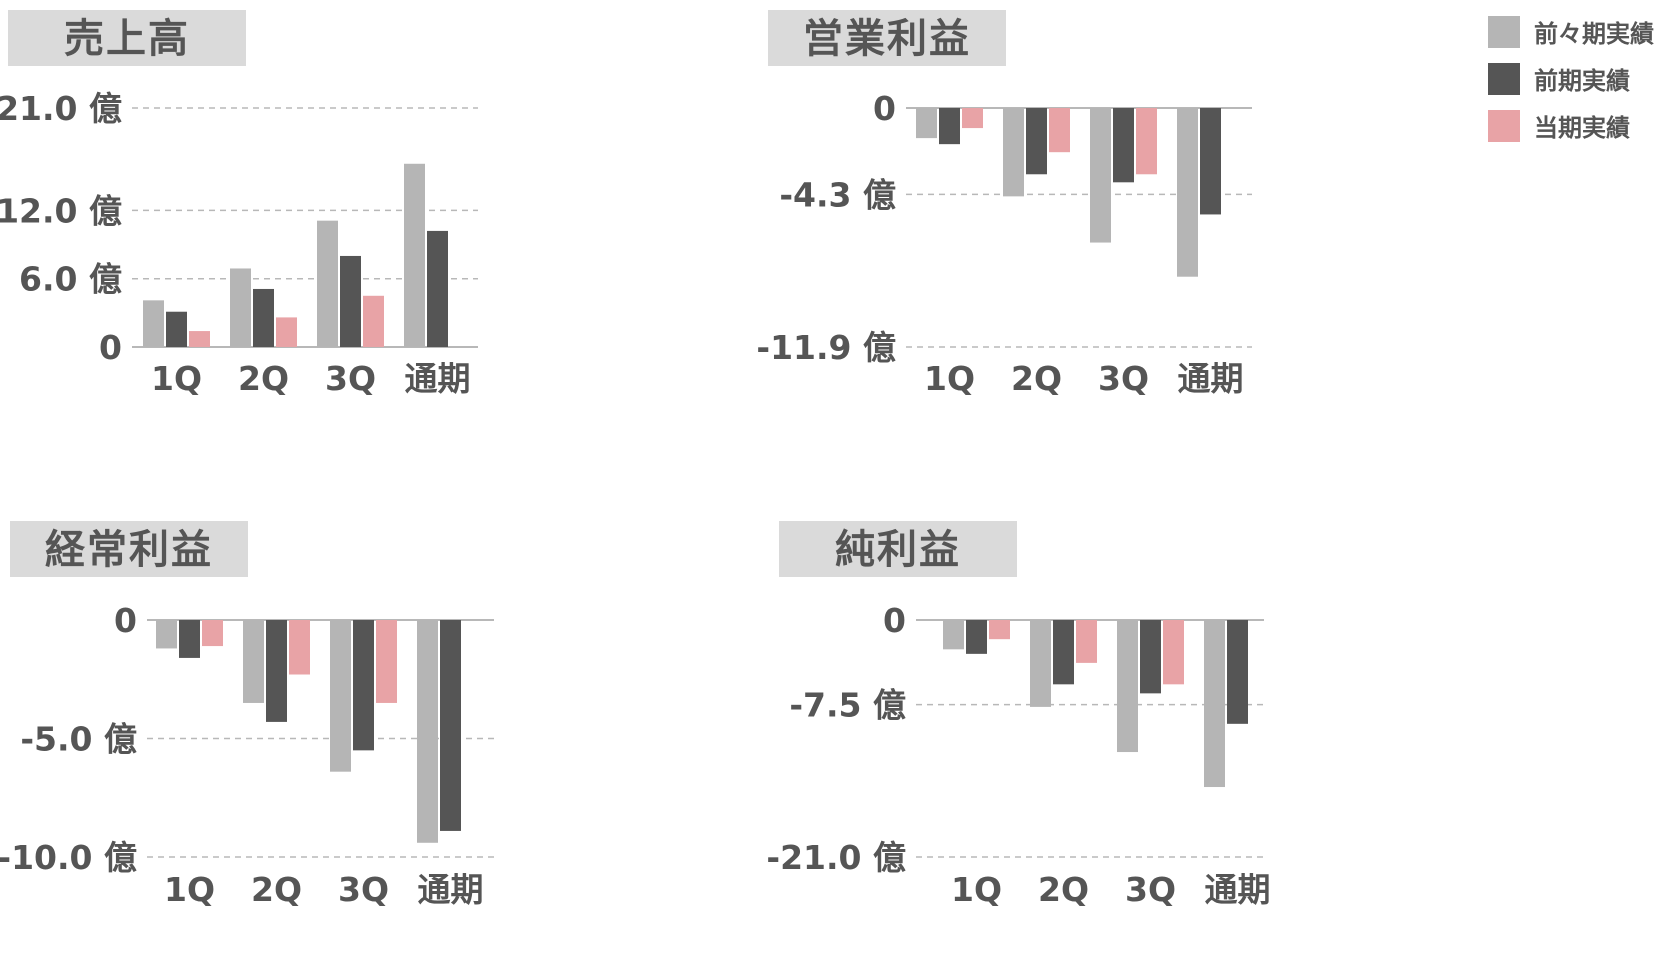 The height and width of the screenshot is (969, 1673). What do you see at coordinates (1582, 81) in the screenshot?
I see `legend-label-previous-year: 前期実績` at bounding box center [1582, 81].